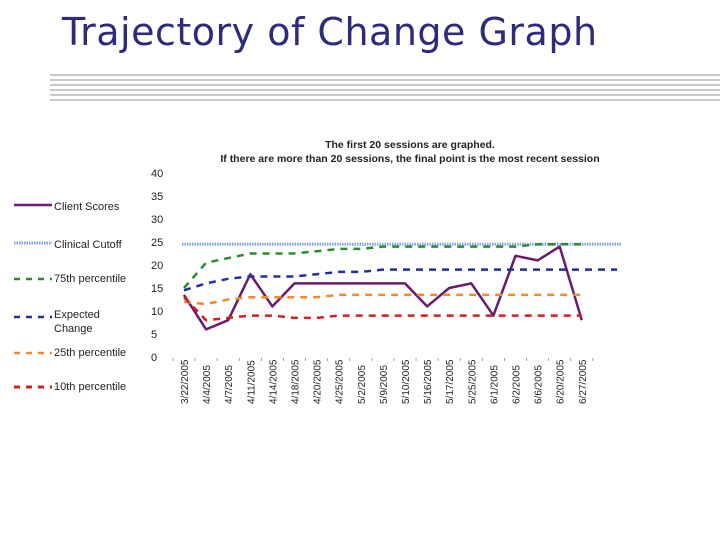  Describe the element at coordinates (77, 322) in the screenshot. I see `legend-label-expected-change: Expected Change` at that location.